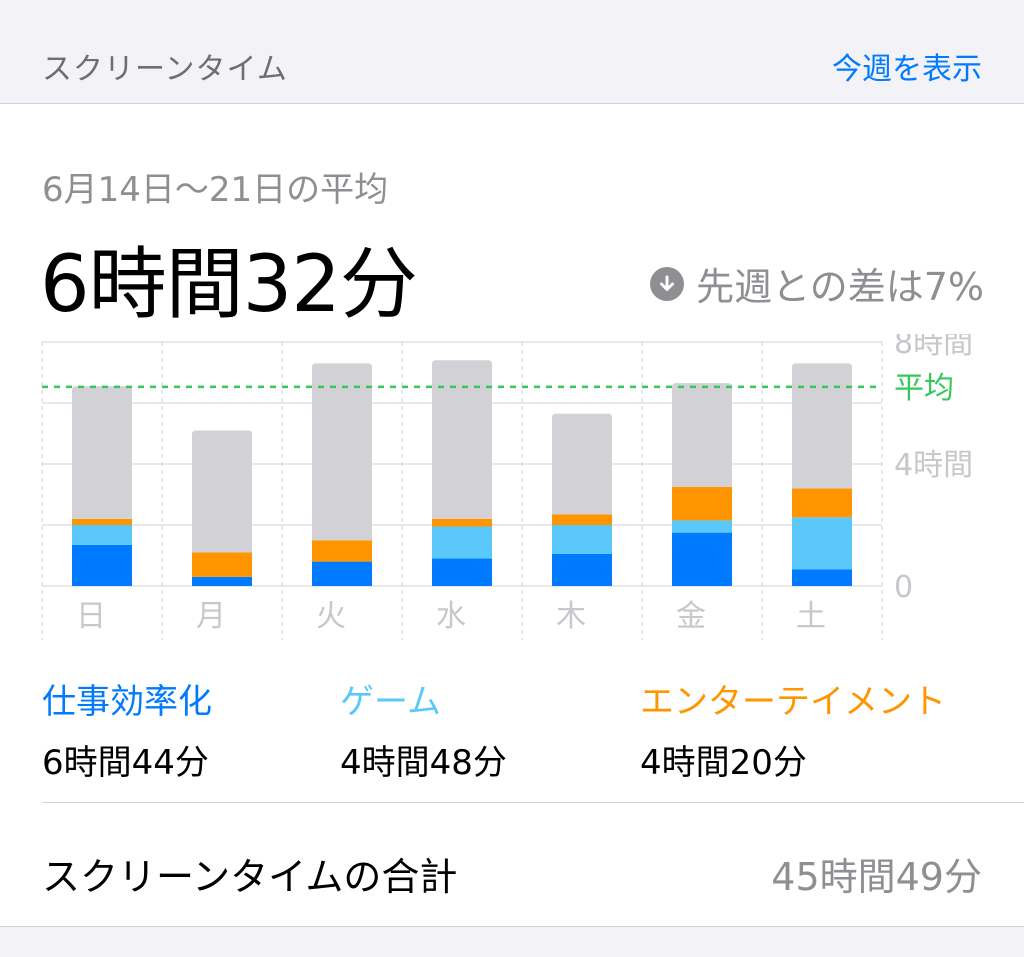 This screenshot has width=1024, height=957. I want to click on day-label: 水, so click(451, 616).